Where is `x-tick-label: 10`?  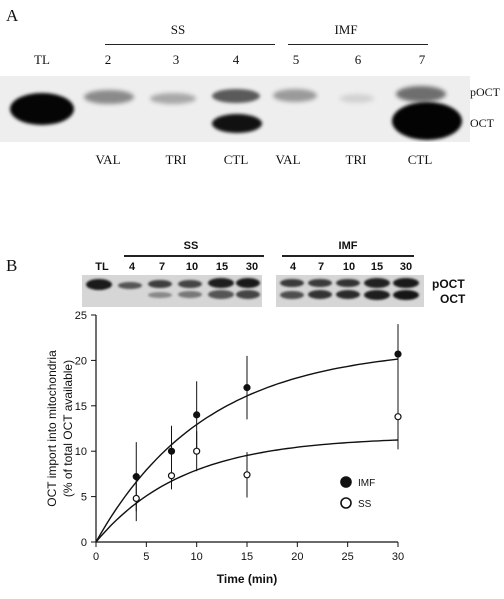
x-tick-label: 10 is located at coordinates (197, 557).